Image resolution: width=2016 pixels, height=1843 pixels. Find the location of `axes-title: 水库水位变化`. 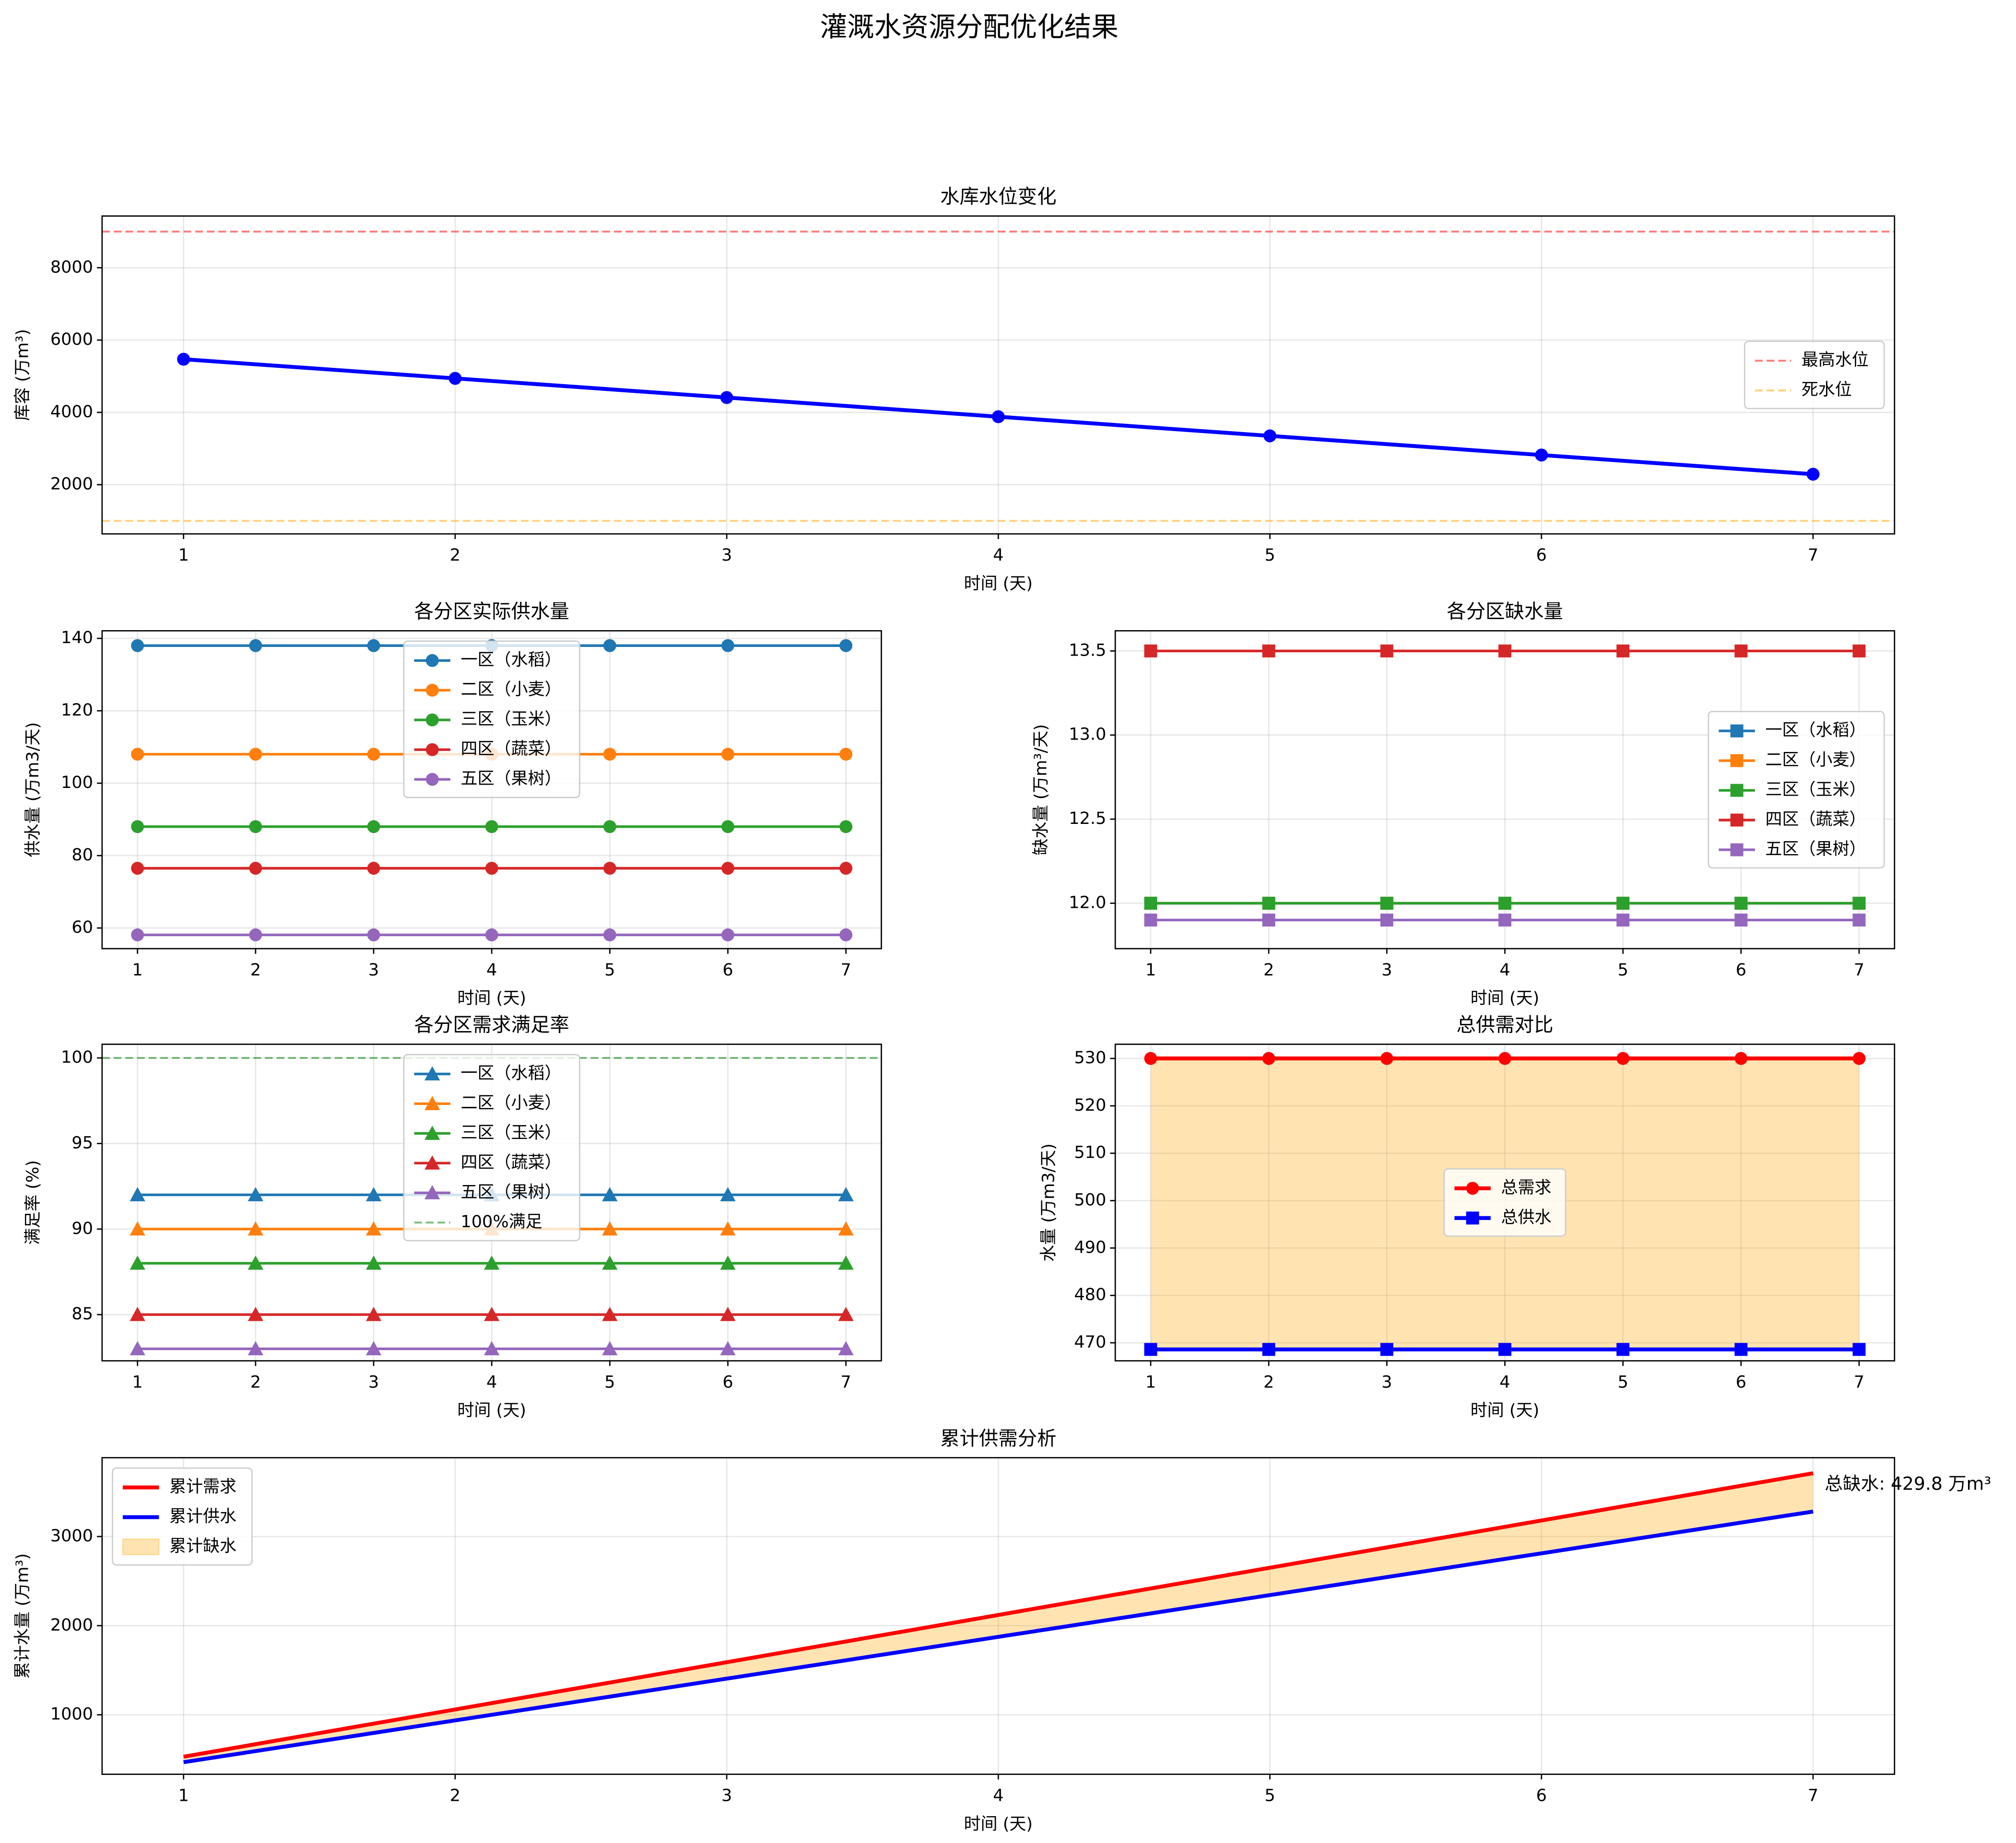

axes-title: 水库水位变化 is located at coordinates (998, 196).